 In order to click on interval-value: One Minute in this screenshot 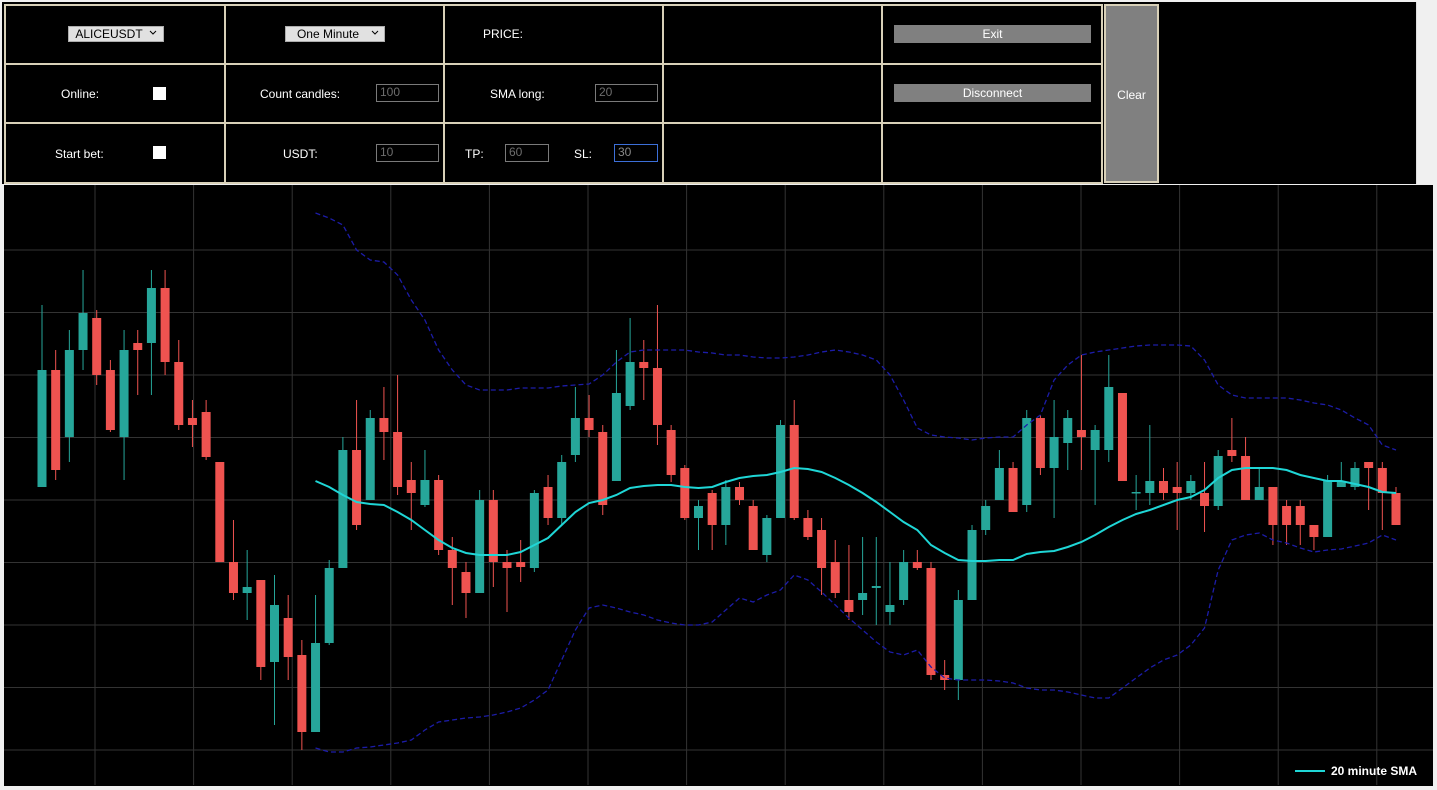, I will do `click(328, 34)`.